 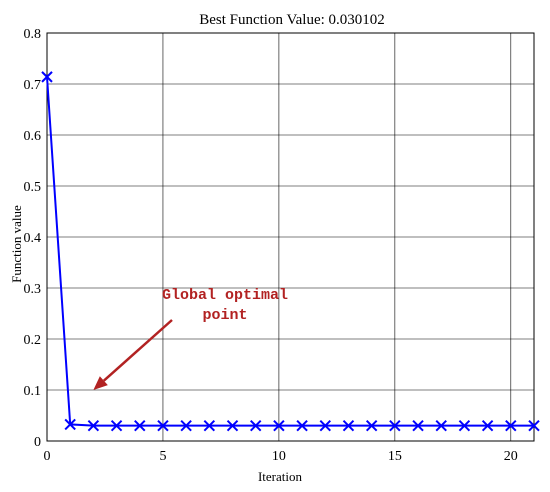 I want to click on y-tick-label: 0.7, so click(x=33, y=85).